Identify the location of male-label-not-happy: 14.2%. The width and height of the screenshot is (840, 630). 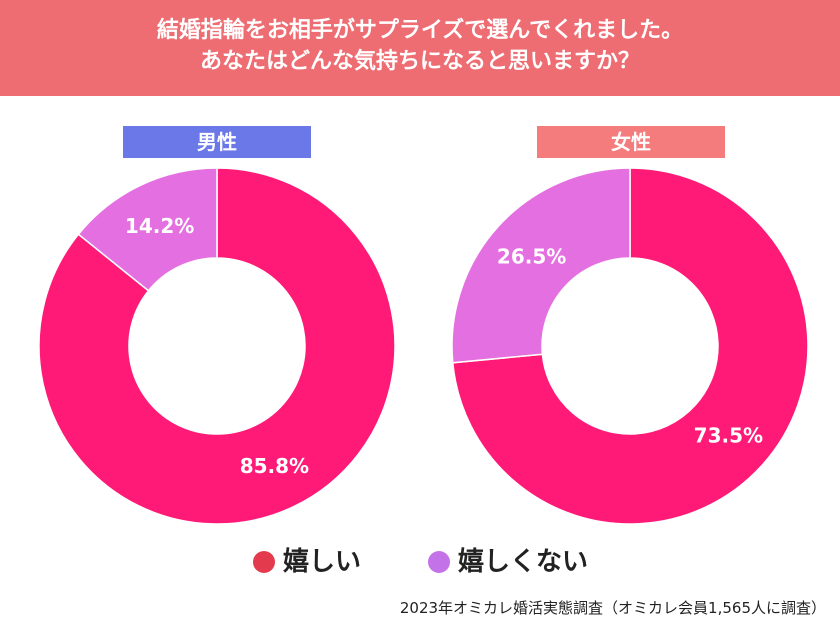
(159, 226).